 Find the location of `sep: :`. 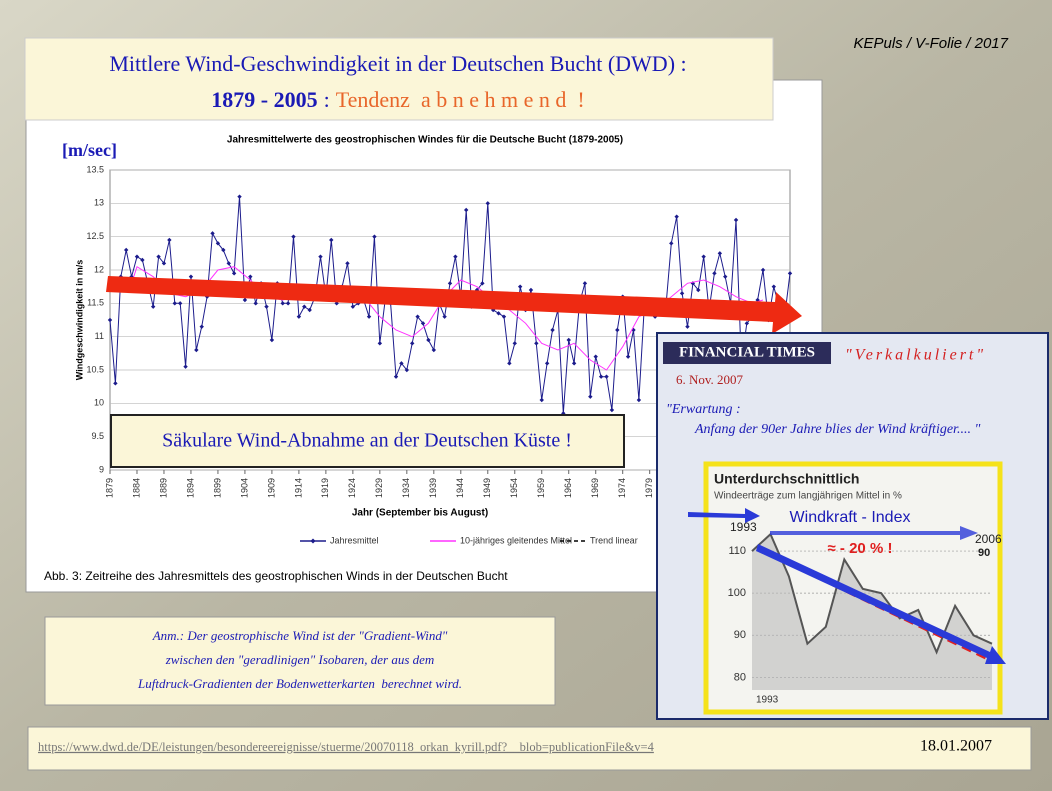

sep: : is located at coordinates (327, 99).